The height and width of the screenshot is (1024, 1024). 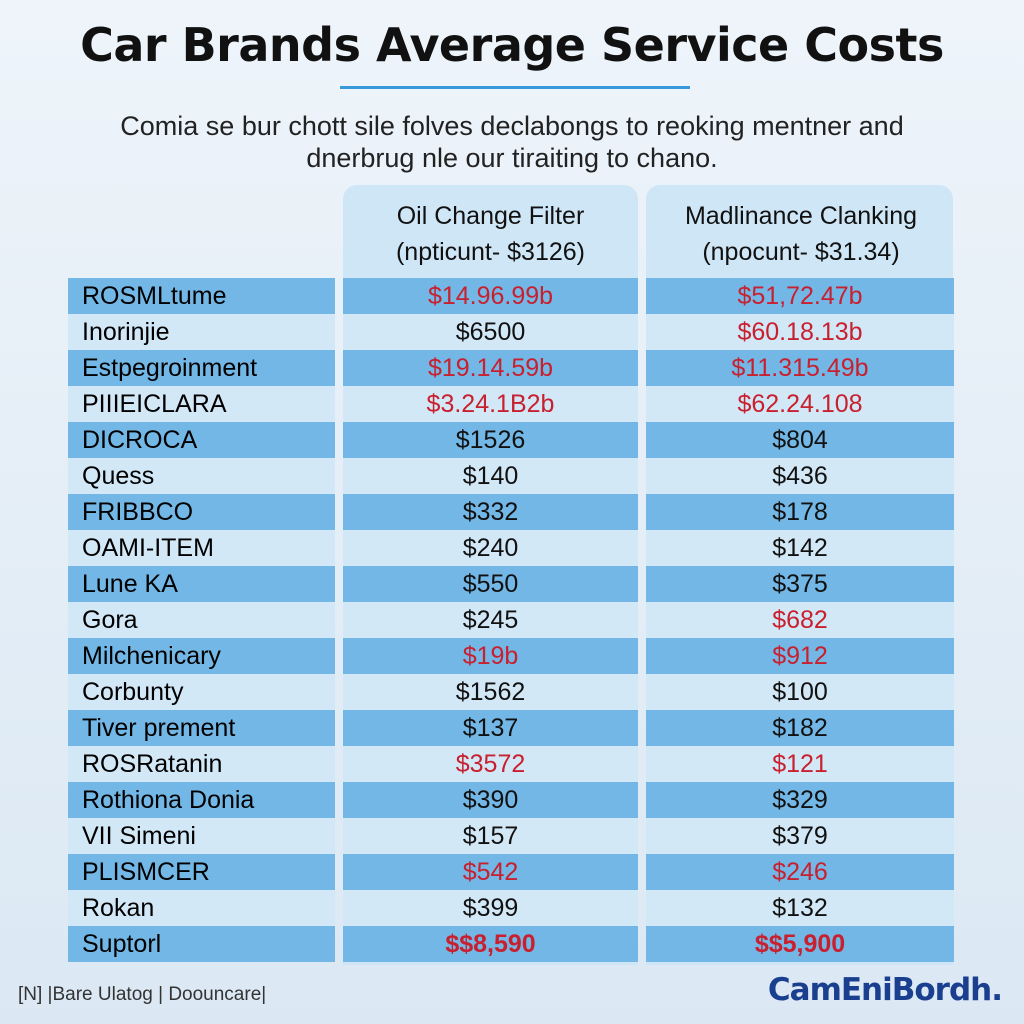 I want to click on table-row: PLISMCER $542 $246, so click(x=511, y=872).